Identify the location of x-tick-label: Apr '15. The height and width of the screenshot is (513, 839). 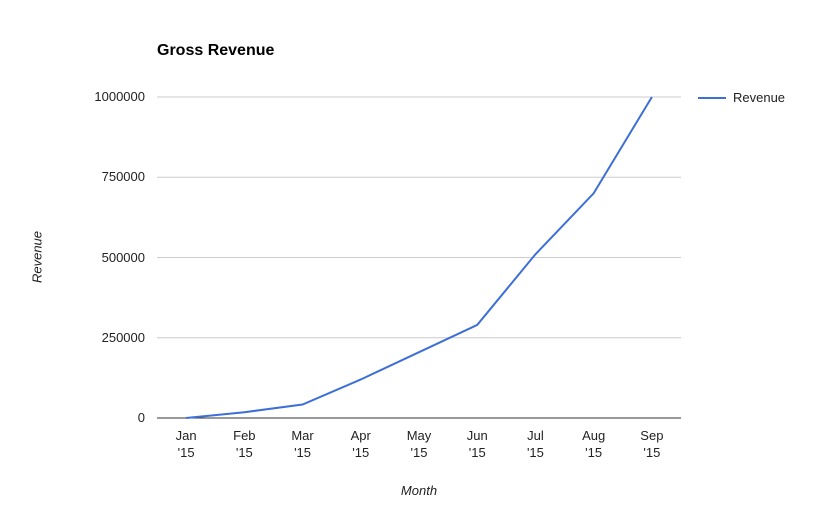
(360, 444).